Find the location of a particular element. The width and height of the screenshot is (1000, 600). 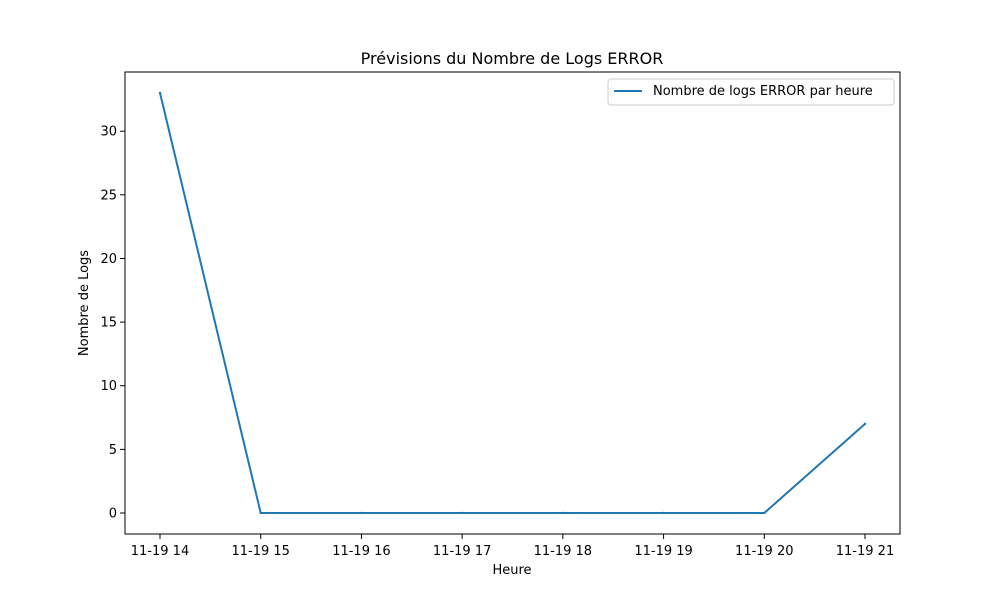

y-tick-label: 20 is located at coordinates (108, 259).